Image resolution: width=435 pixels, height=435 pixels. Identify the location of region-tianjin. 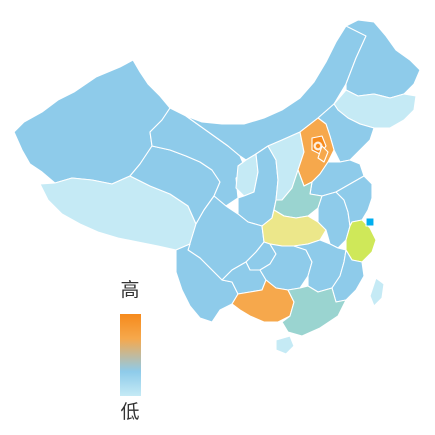
(323, 154).